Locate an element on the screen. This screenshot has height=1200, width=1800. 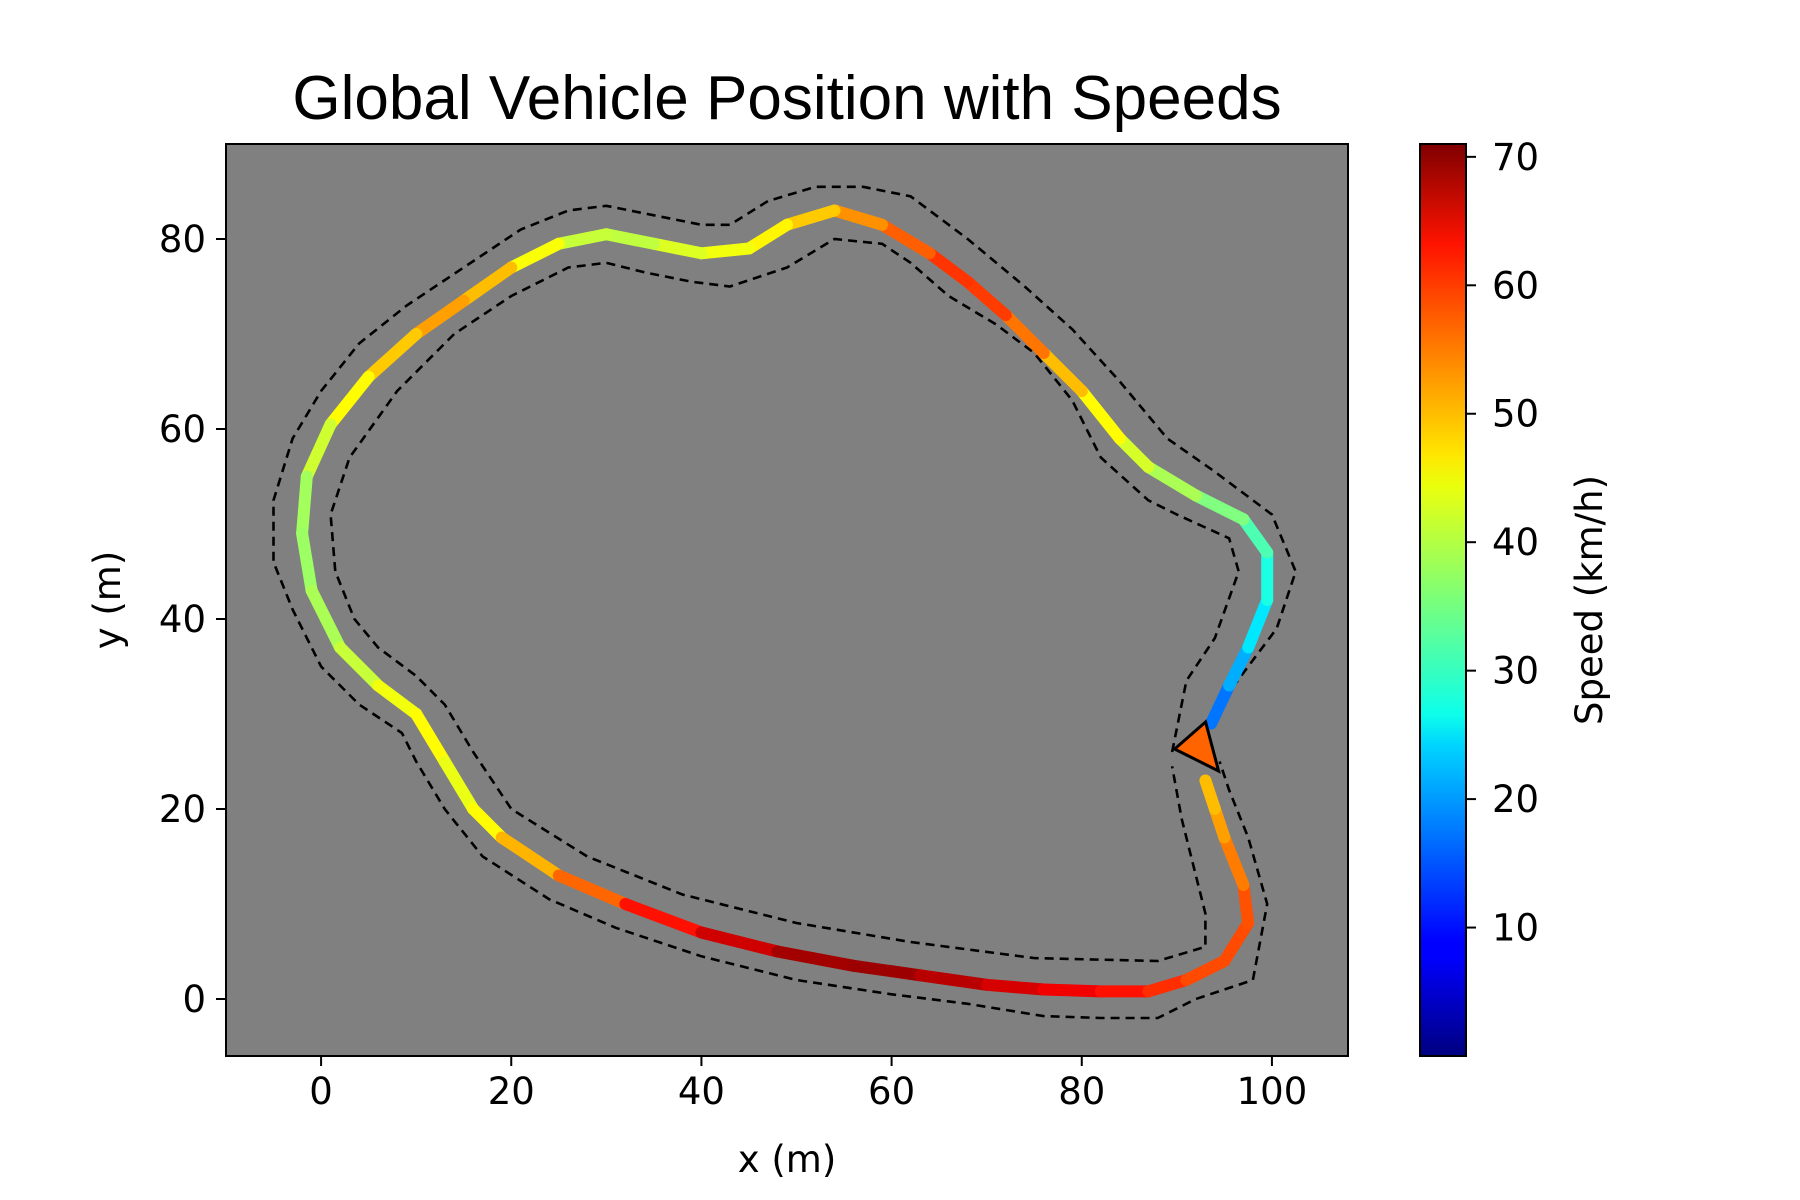
vehicle-marker-layer is located at coordinates (1196, 746).